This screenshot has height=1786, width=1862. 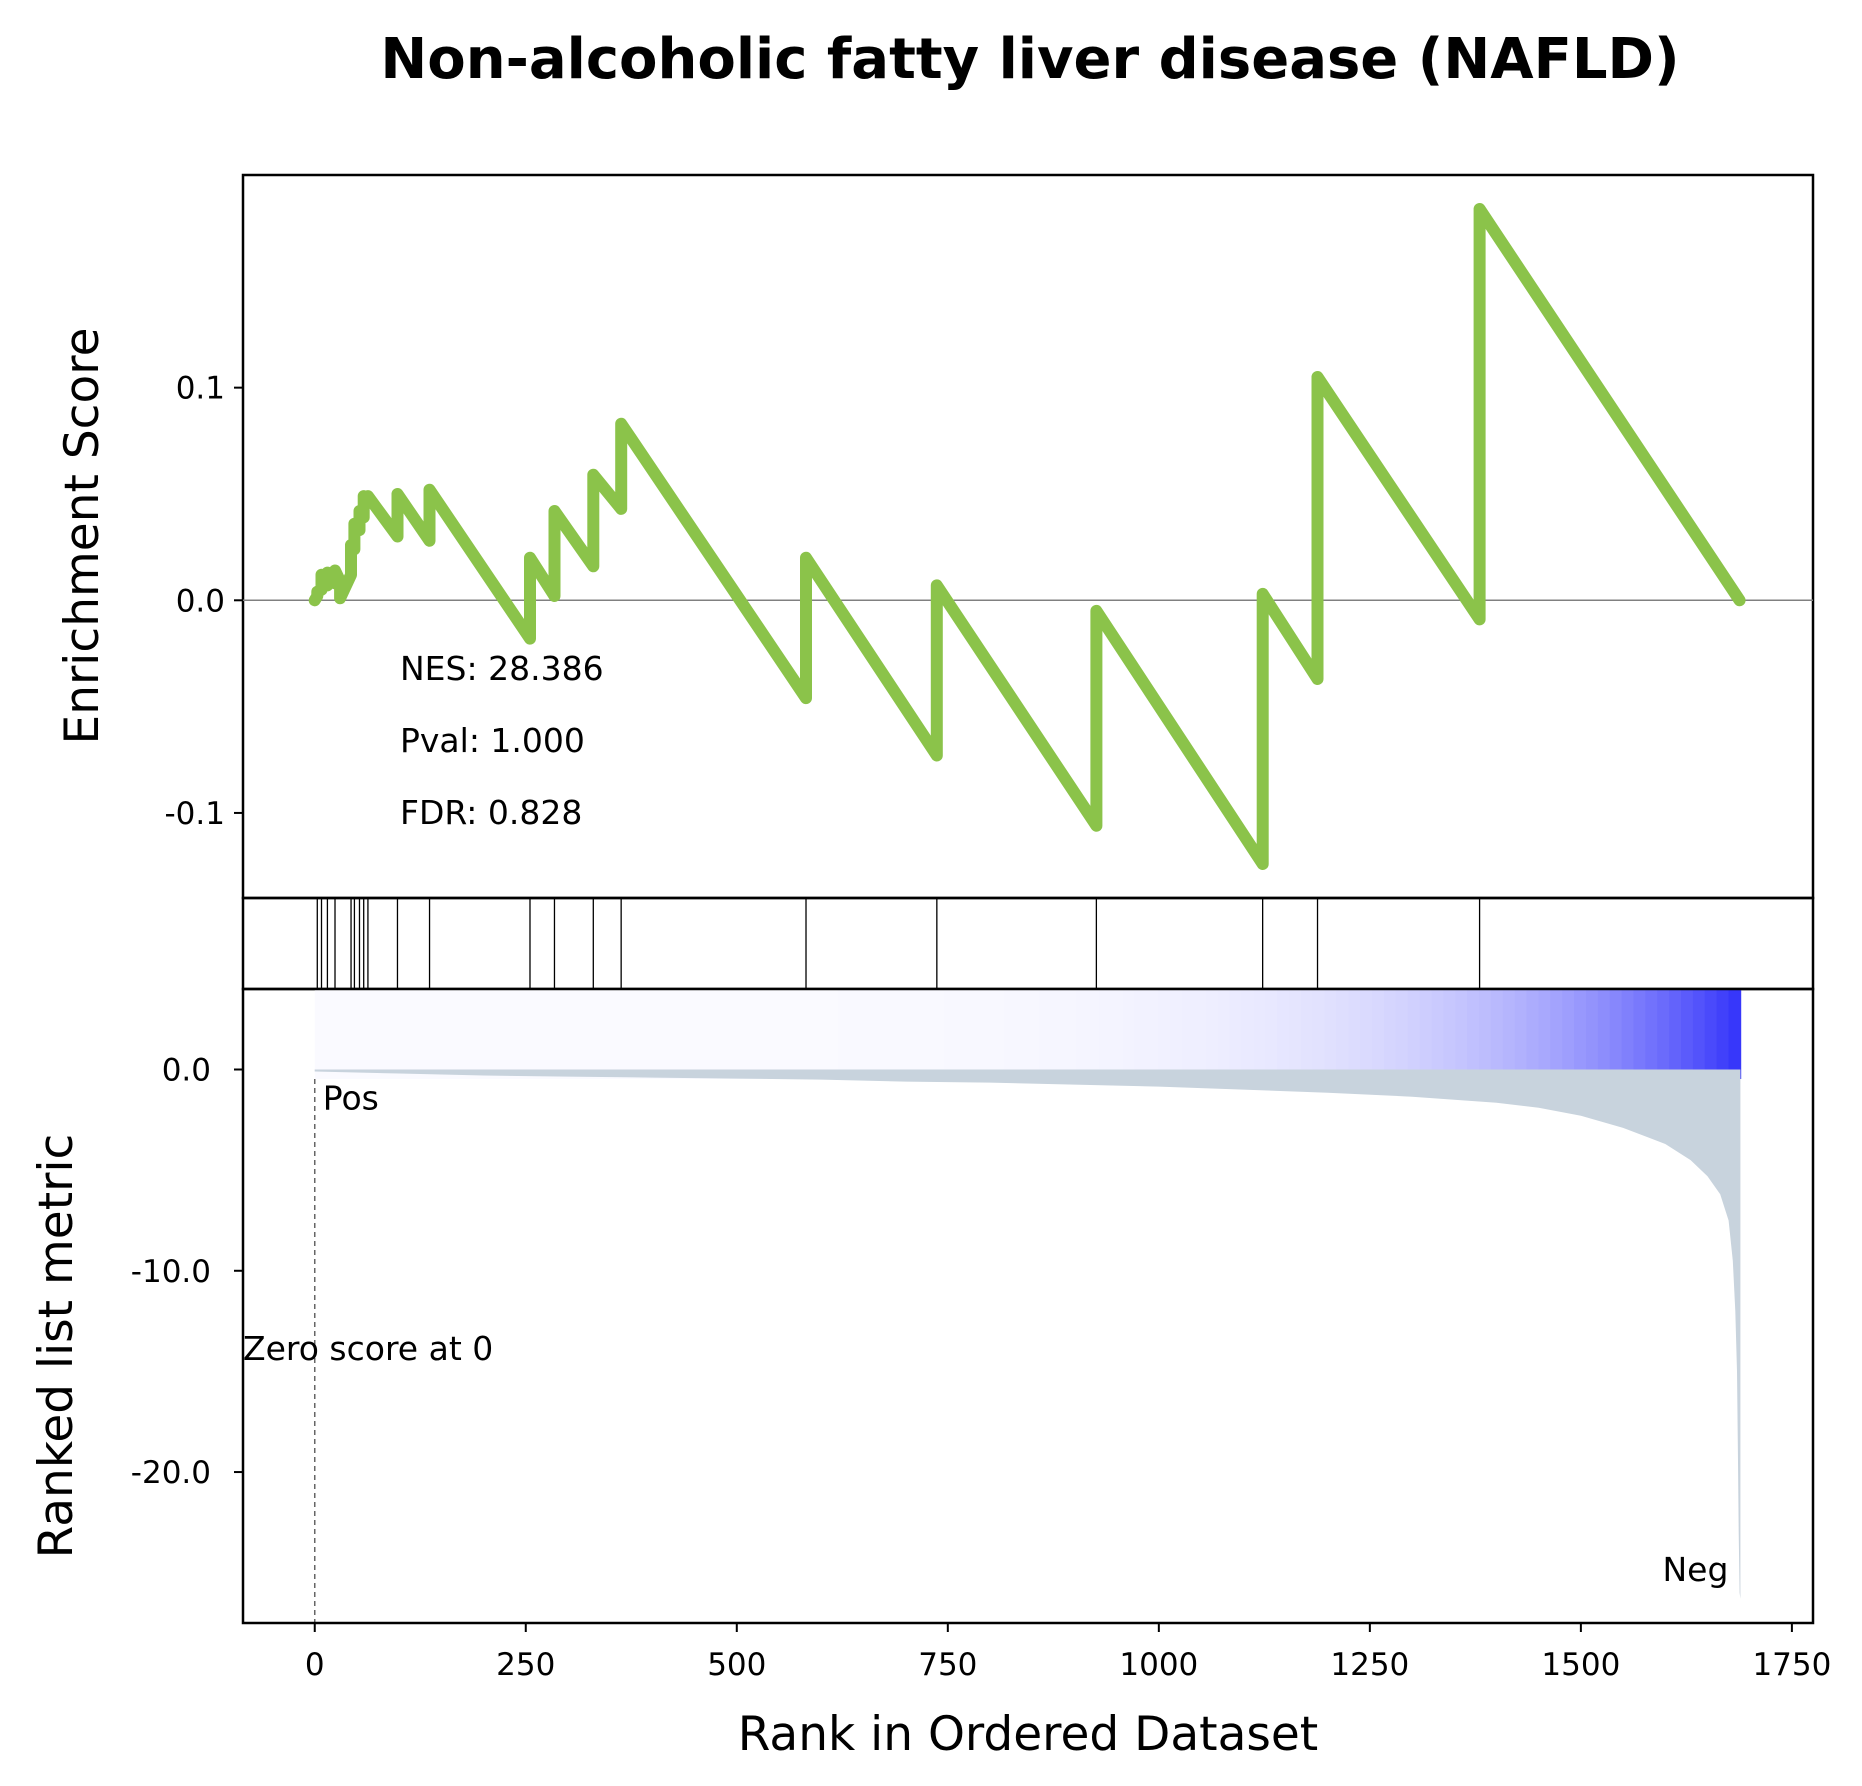 I want to click on hits-panel-frame, so click(x=1028, y=943).